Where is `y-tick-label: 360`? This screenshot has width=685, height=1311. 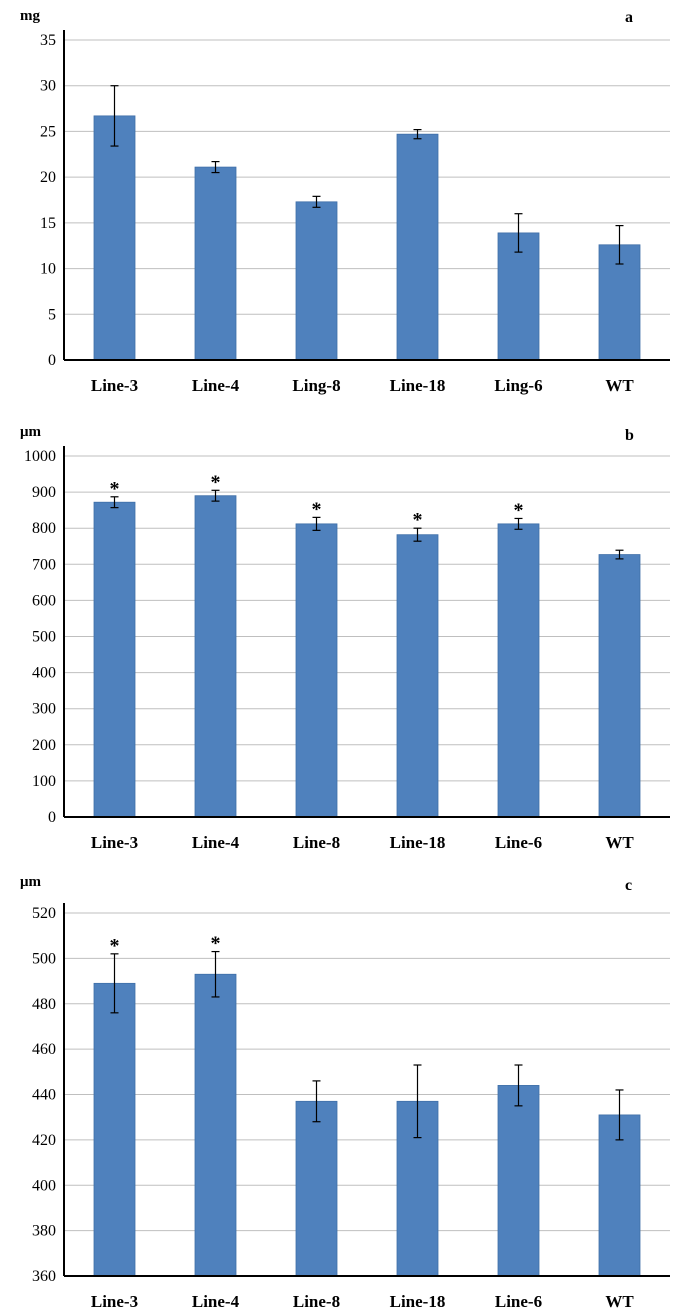 y-tick-label: 360 is located at coordinates (44, 1276).